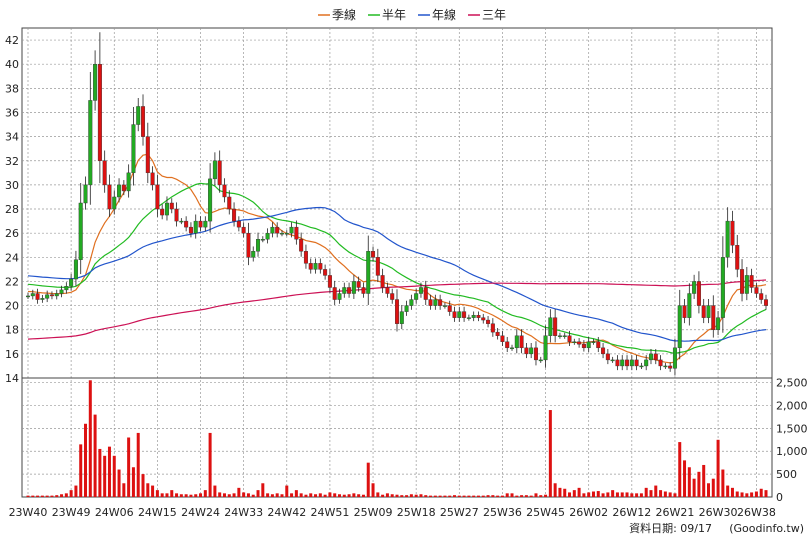 Image resolution: width=808 pixels, height=544 pixels. Describe the element at coordinates (12, 185) in the screenshot. I see `price-tick-label: 30` at that location.